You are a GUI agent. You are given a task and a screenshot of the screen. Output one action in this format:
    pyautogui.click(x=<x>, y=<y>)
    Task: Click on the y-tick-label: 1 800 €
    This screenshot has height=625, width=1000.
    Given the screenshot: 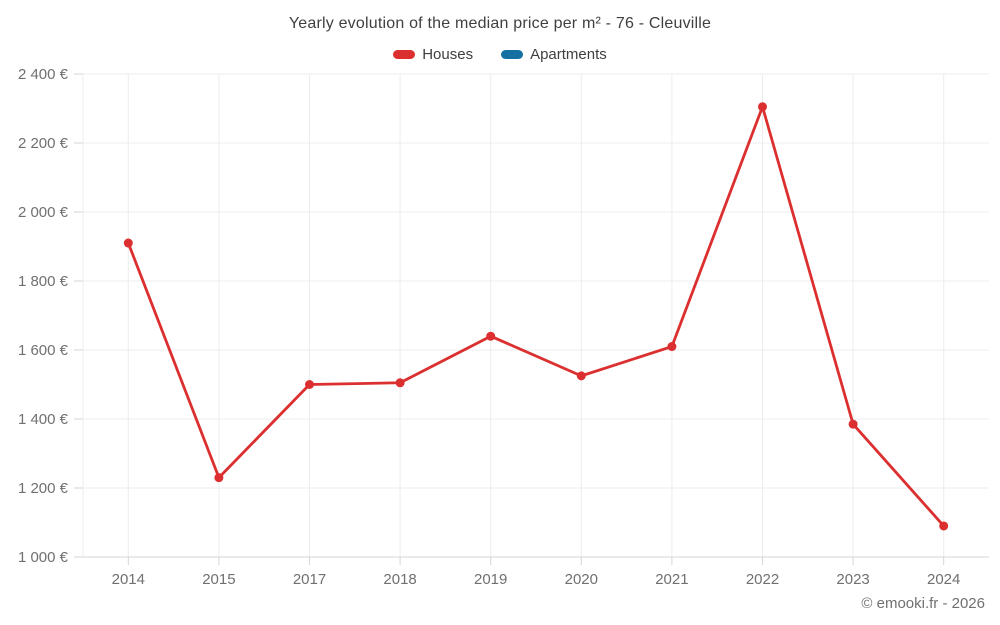 What is the action you would take?
    pyautogui.click(x=43, y=281)
    